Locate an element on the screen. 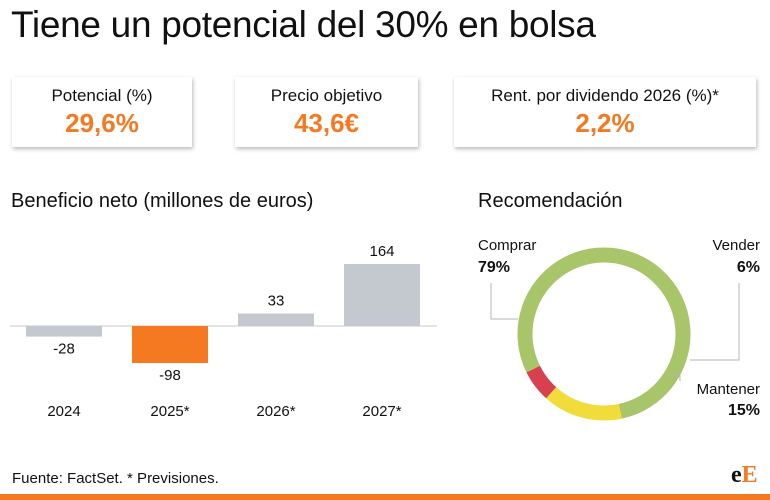  legend-label-comprar: Comprar is located at coordinates (507, 245).